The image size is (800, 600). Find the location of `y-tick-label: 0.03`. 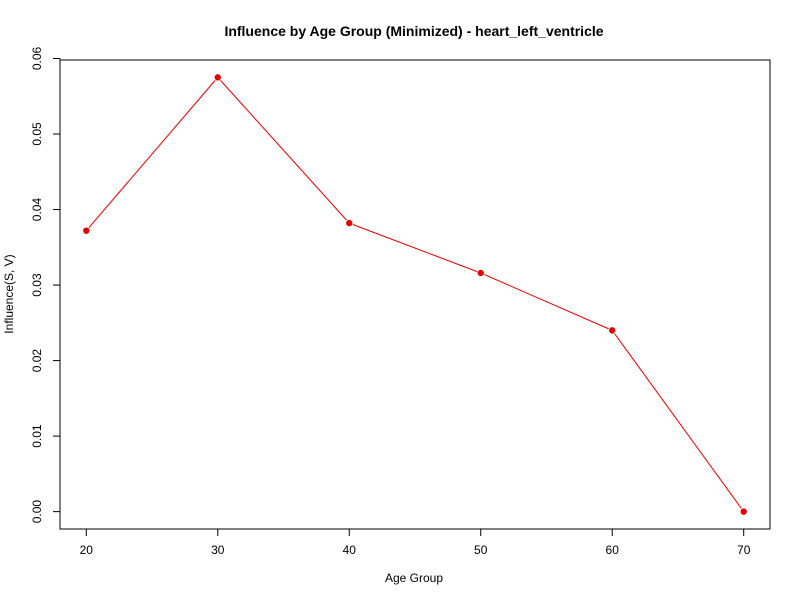

y-tick-label: 0.03 is located at coordinates (37, 285).